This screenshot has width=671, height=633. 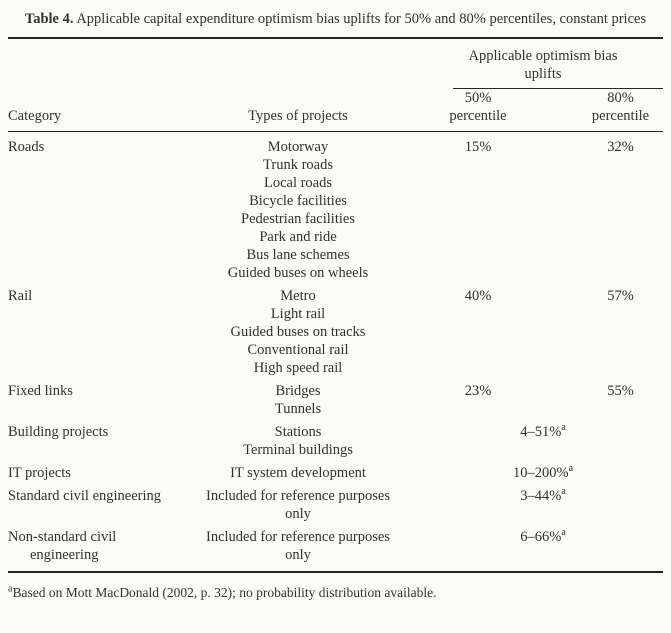 What do you see at coordinates (298, 450) in the screenshot?
I see `type-item: Terminal buildings` at bounding box center [298, 450].